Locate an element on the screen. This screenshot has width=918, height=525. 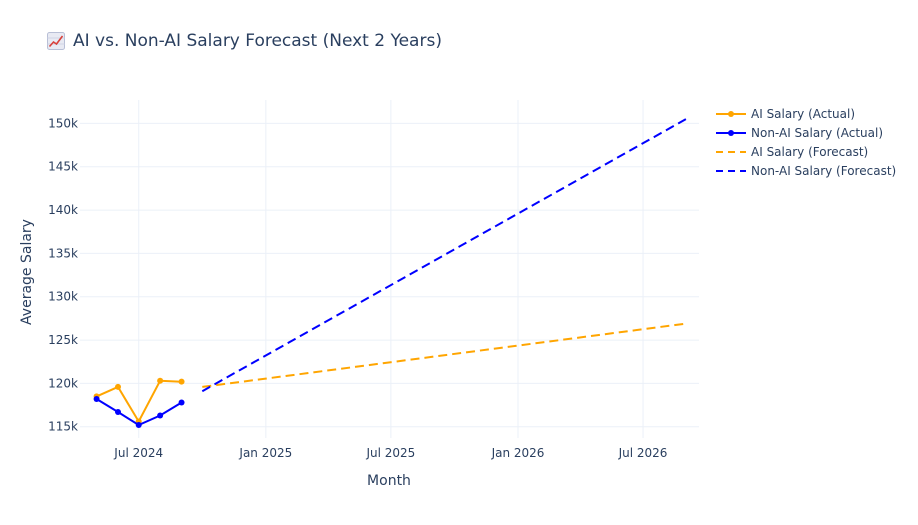
legend-label: Non-AI Salary (Actual) is located at coordinates (817, 133).